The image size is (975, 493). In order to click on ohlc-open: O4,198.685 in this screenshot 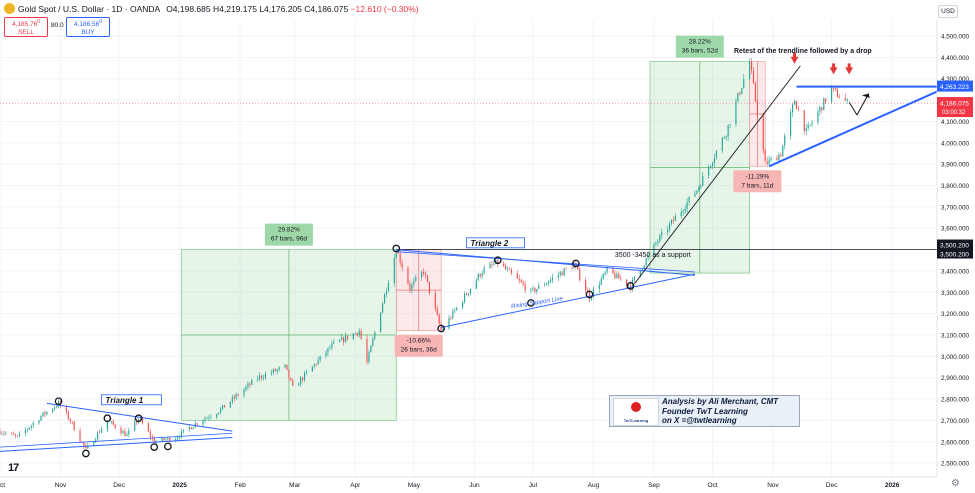, I will do `click(188, 9)`.